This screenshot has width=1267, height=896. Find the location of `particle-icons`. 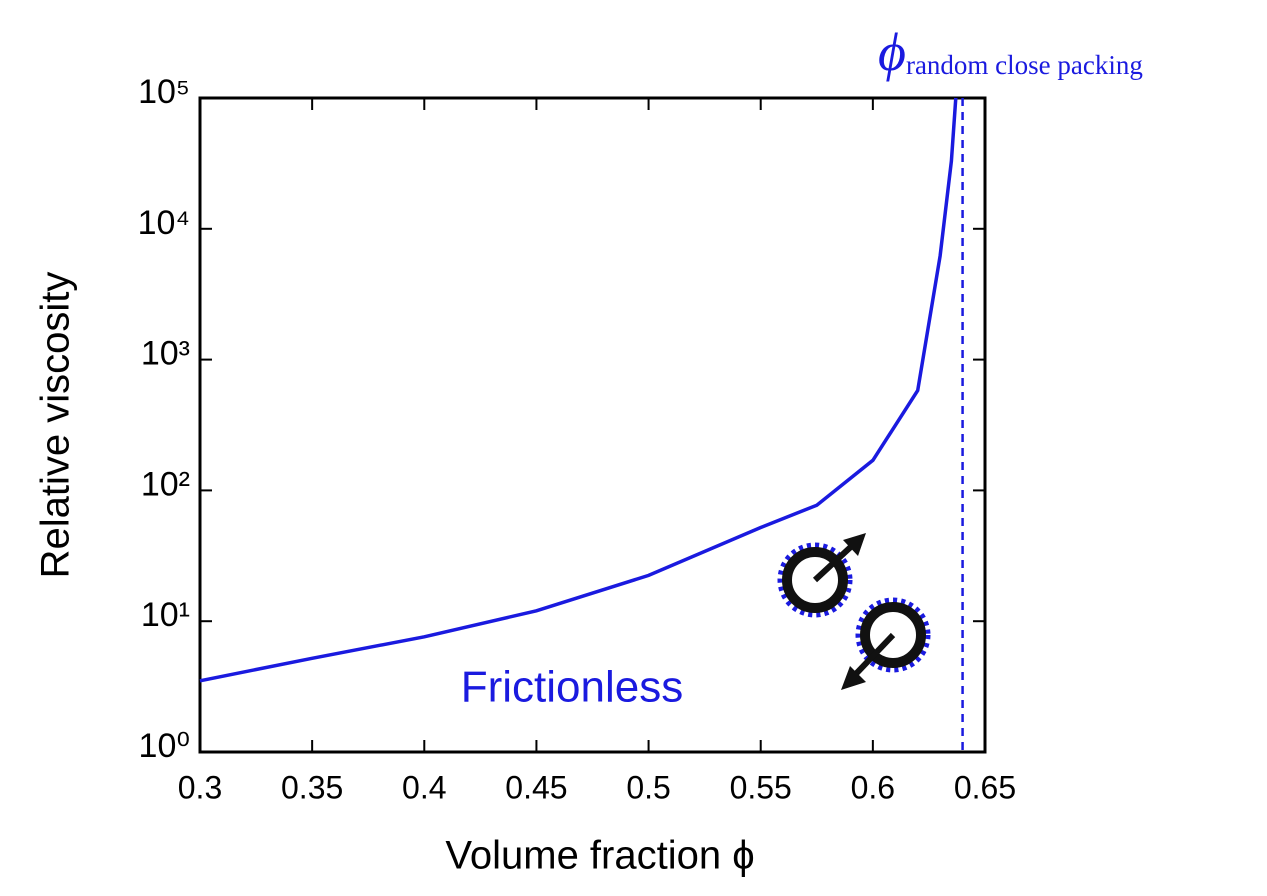

particle-icons is located at coordinates (854, 611).